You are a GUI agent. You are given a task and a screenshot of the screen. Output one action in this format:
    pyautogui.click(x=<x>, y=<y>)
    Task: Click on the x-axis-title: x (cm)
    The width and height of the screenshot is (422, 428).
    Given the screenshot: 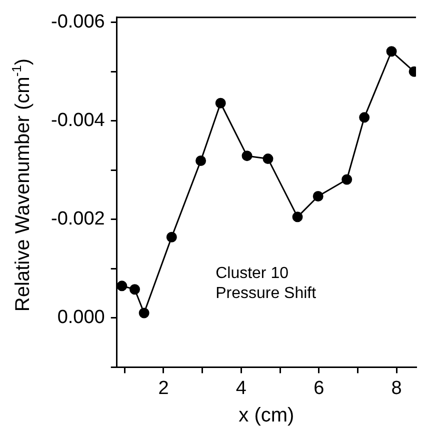 What is the action you would take?
    pyautogui.click(x=266, y=415)
    